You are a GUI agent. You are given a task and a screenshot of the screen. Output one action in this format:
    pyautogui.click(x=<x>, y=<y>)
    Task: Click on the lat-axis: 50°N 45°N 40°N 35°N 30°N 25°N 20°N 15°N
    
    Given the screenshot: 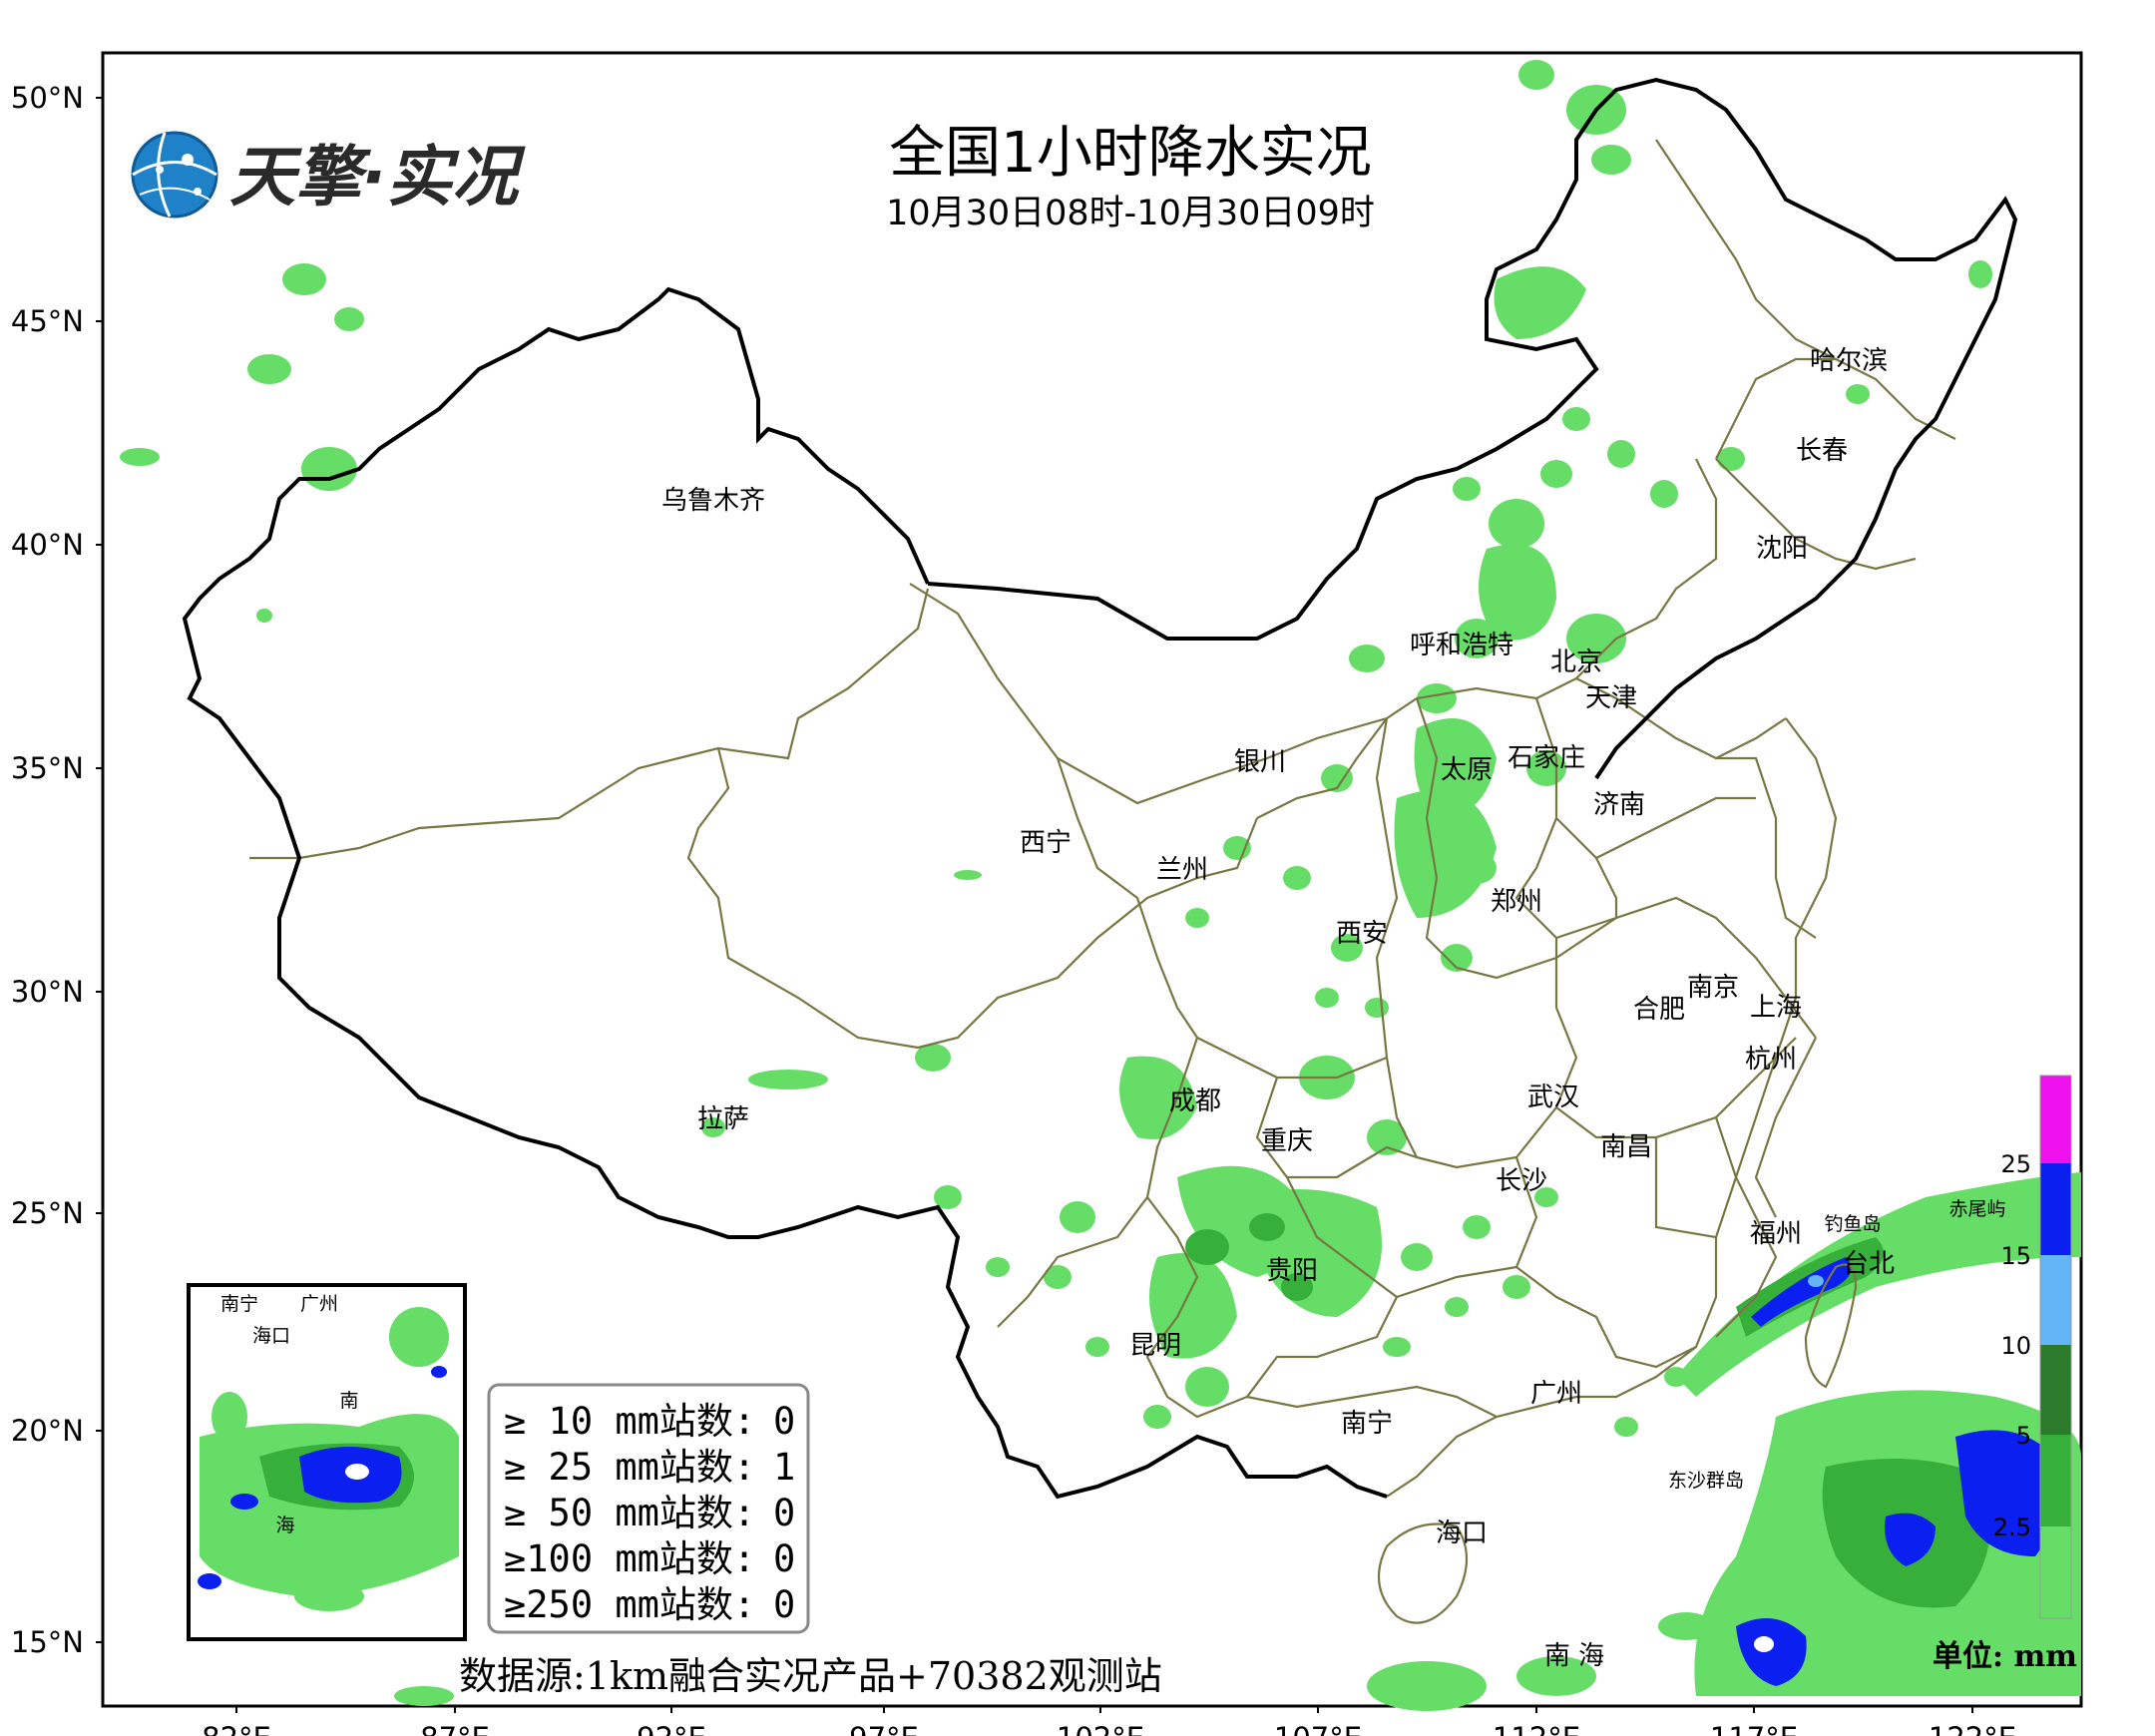 What is the action you would take?
    pyautogui.click(x=57, y=870)
    